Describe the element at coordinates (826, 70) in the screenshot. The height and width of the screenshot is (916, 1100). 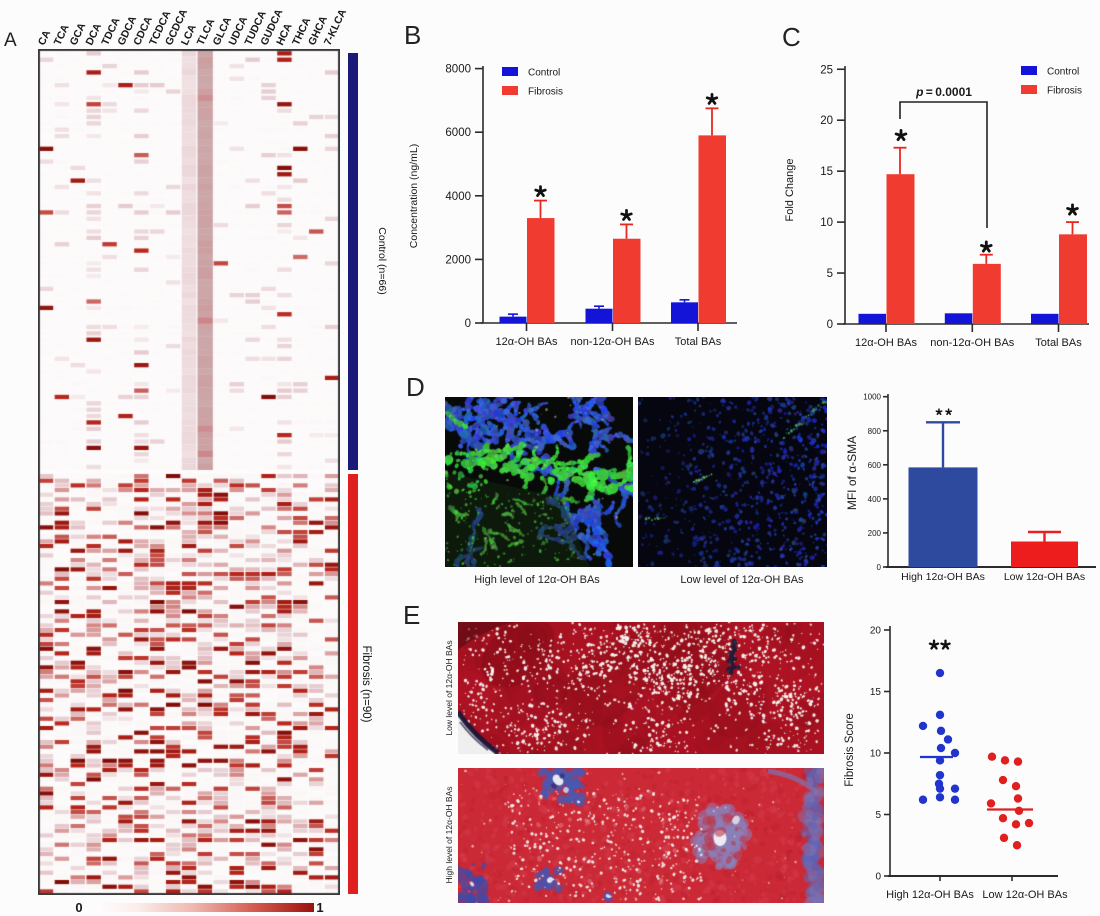
I see `svg-text: 25` at that location.